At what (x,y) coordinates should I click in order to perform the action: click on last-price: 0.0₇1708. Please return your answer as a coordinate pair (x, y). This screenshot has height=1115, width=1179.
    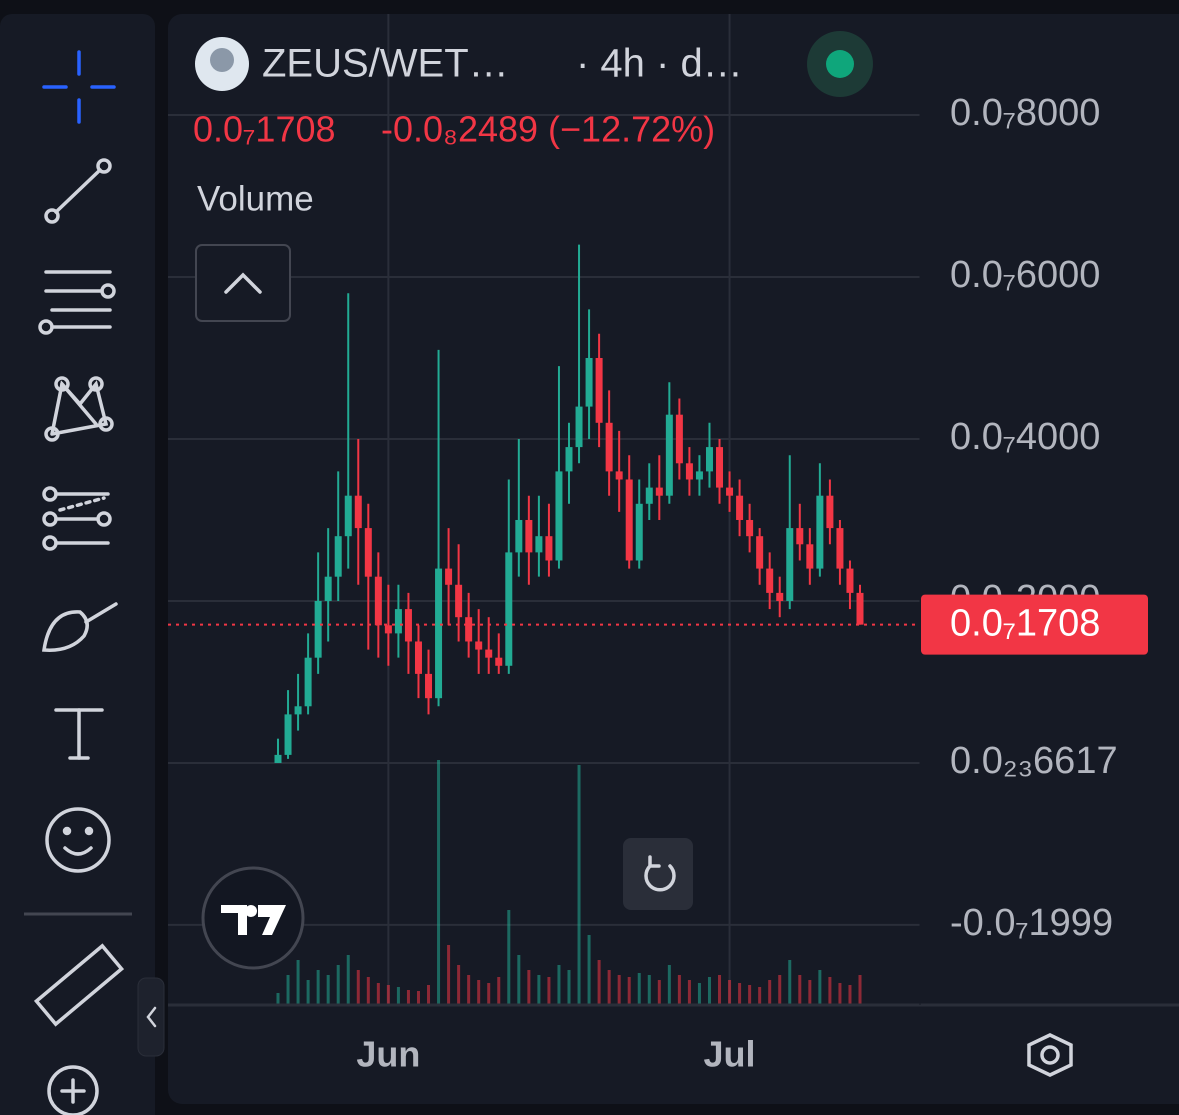
    Looking at the image, I should click on (264, 129).